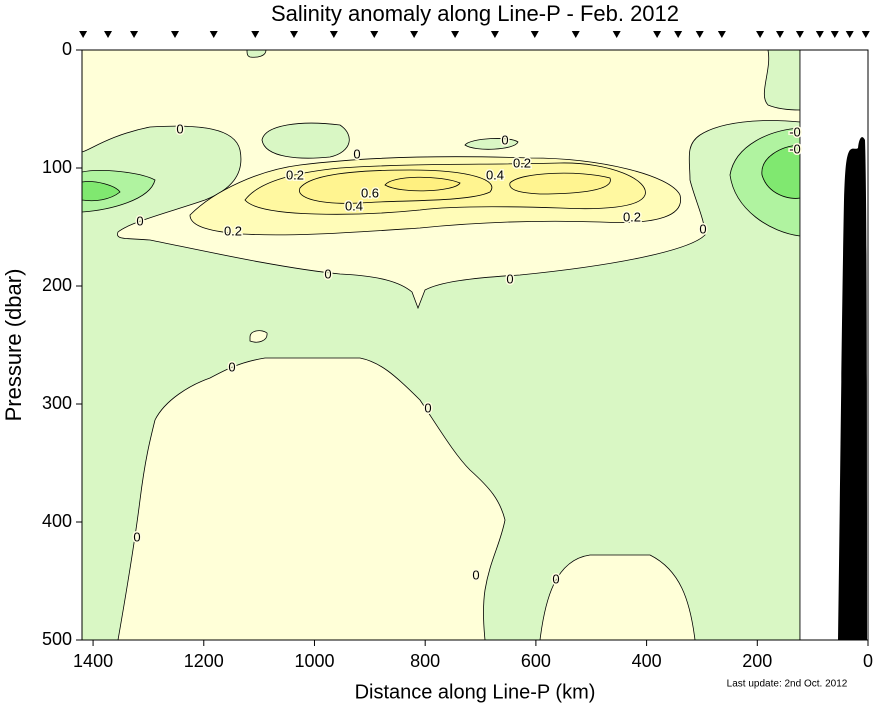 Image resolution: width=878 pixels, height=708 pixels. What do you see at coordinates (787, 684) in the screenshot?
I see `footnote: Last update: 2nd Oct. 2012` at bounding box center [787, 684].